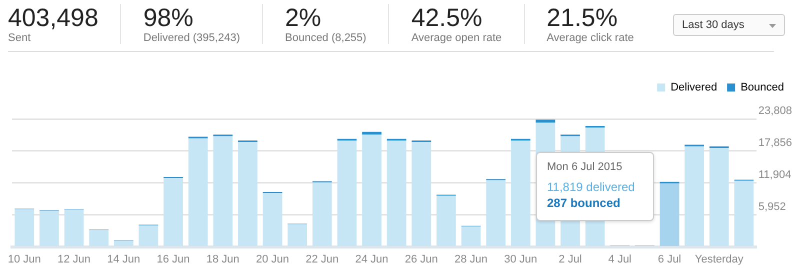 This screenshot has width=800, height=274. Describe the element at coordinates (24, 259) in the screenshot. I see `x-tick-label: 10 Jun` at that location.